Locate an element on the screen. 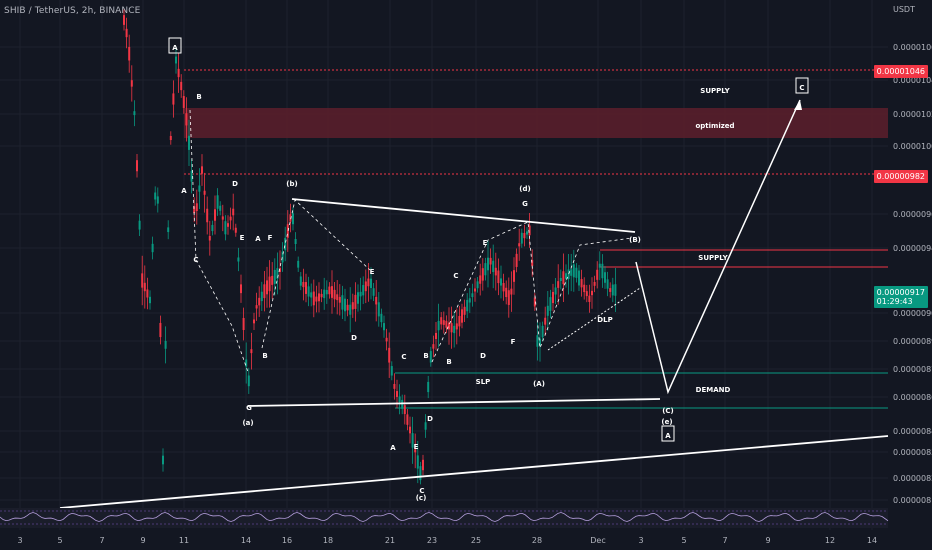 This screenshot has height=550, width=932. price-tick-label: 0.00001060 is located at coordinates (912, 47).